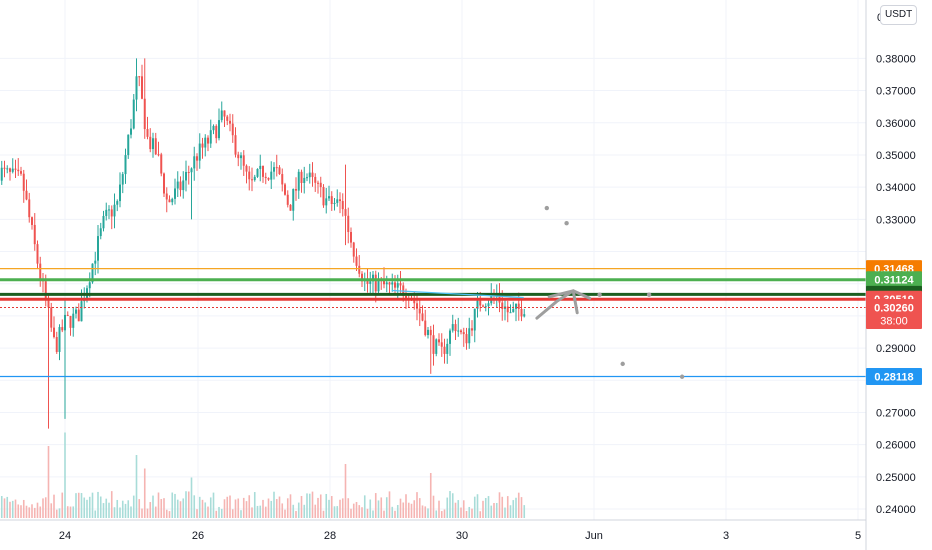  I want to click on drawings, so click(538, 292).